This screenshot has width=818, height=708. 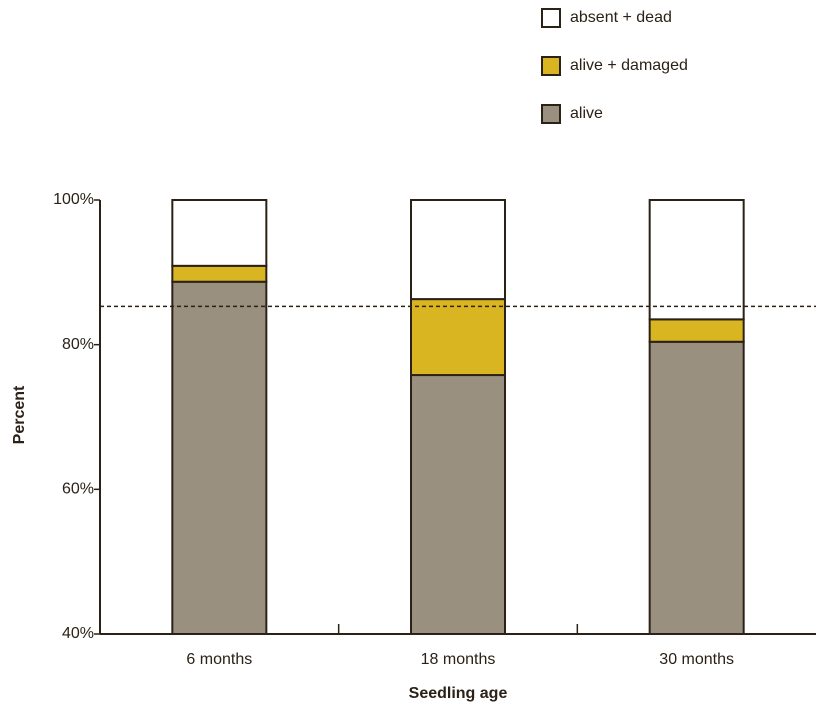 I want to click on legend-label: alive, so click(x=586, y=113).